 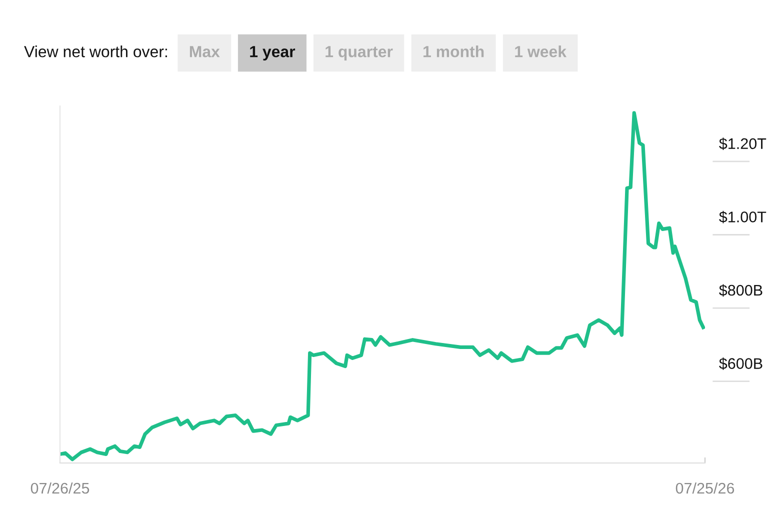 I want to click on text: 1 week, so click(x=541, y=52).